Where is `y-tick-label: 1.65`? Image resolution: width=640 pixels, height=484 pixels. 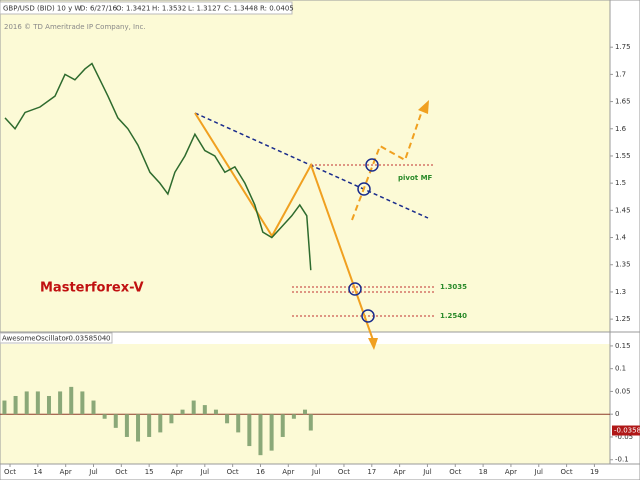
y-tick-label: 1.65 is located at coordinates (623, 102).